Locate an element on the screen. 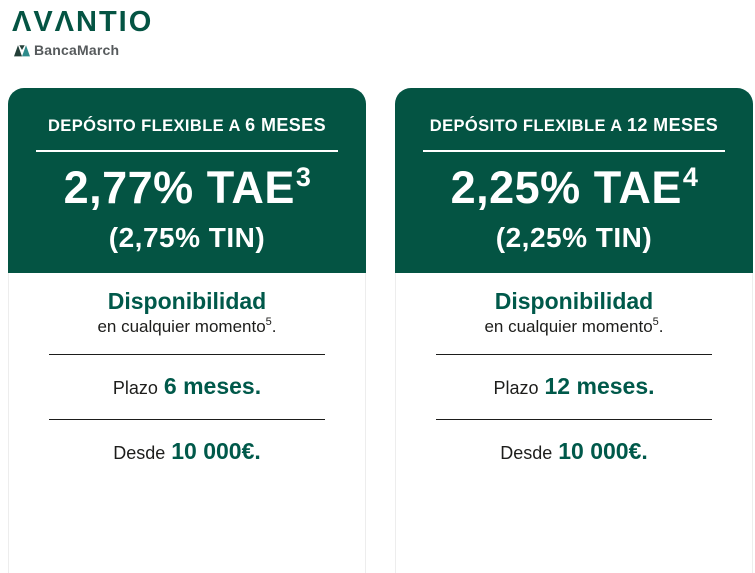 This screenshot has height=573, width=755. avantio-logo: ΛVΛNTIO is located at coordinates (83, 22).